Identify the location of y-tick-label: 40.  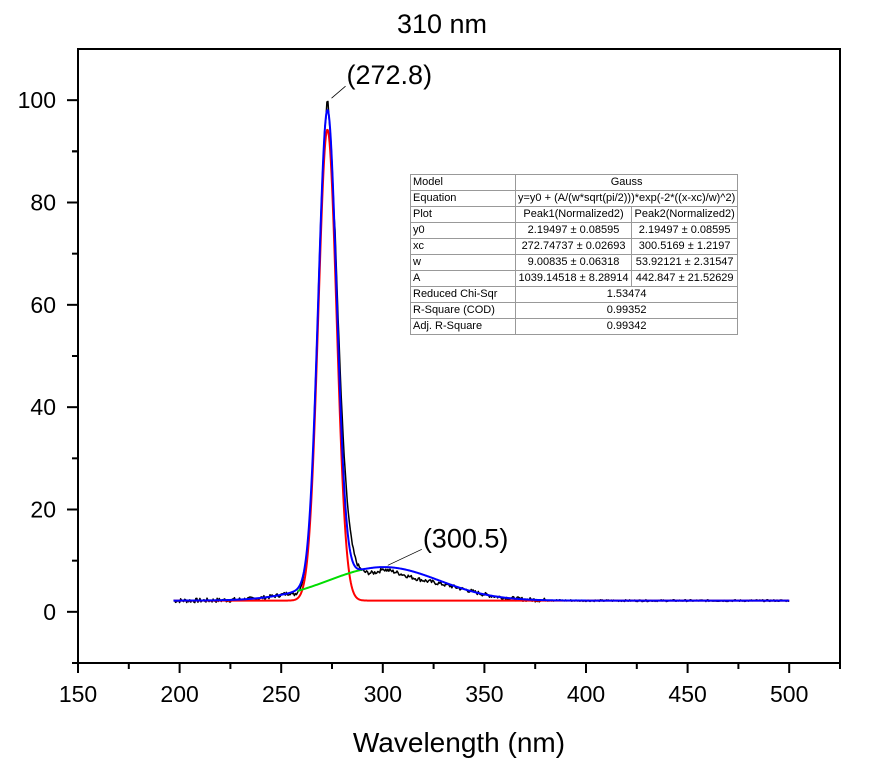
(43, 407).